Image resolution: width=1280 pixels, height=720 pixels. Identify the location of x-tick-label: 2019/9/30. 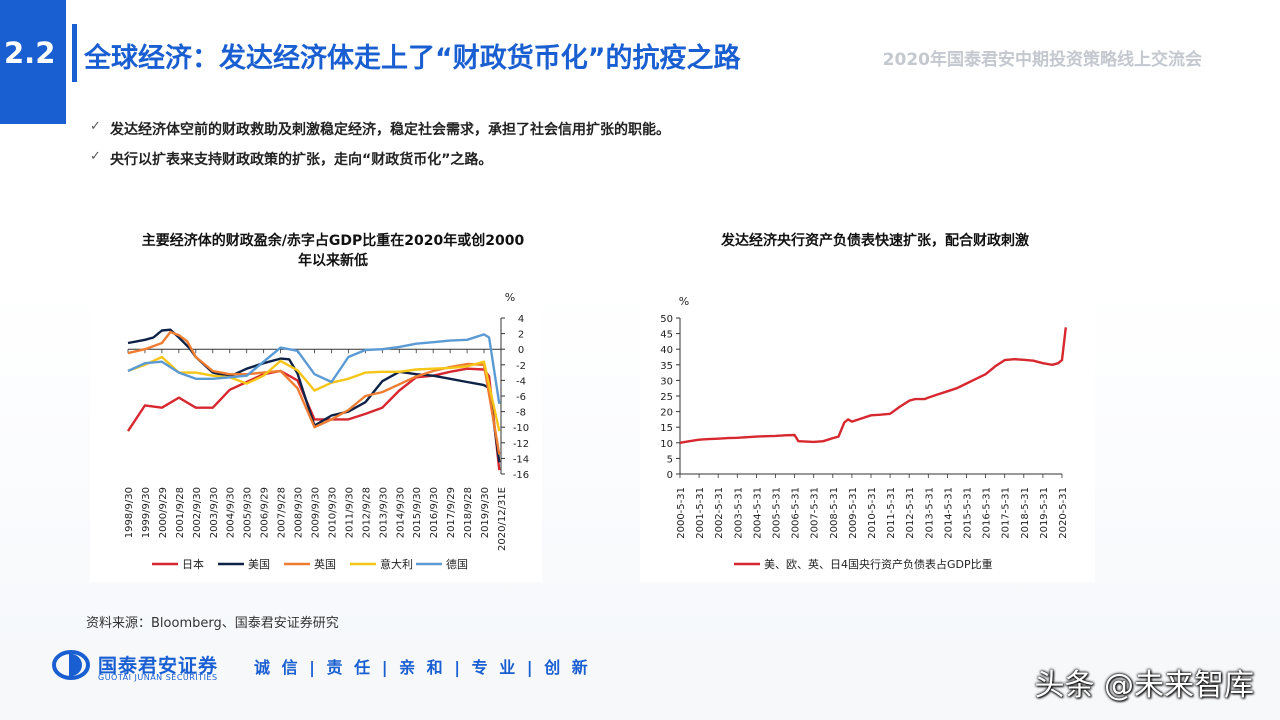
(485, 512).